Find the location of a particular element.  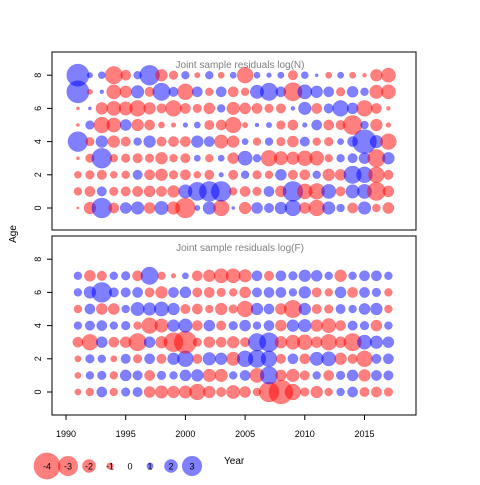

x-tick-label: 1995 is located at coordinates (126, 434).